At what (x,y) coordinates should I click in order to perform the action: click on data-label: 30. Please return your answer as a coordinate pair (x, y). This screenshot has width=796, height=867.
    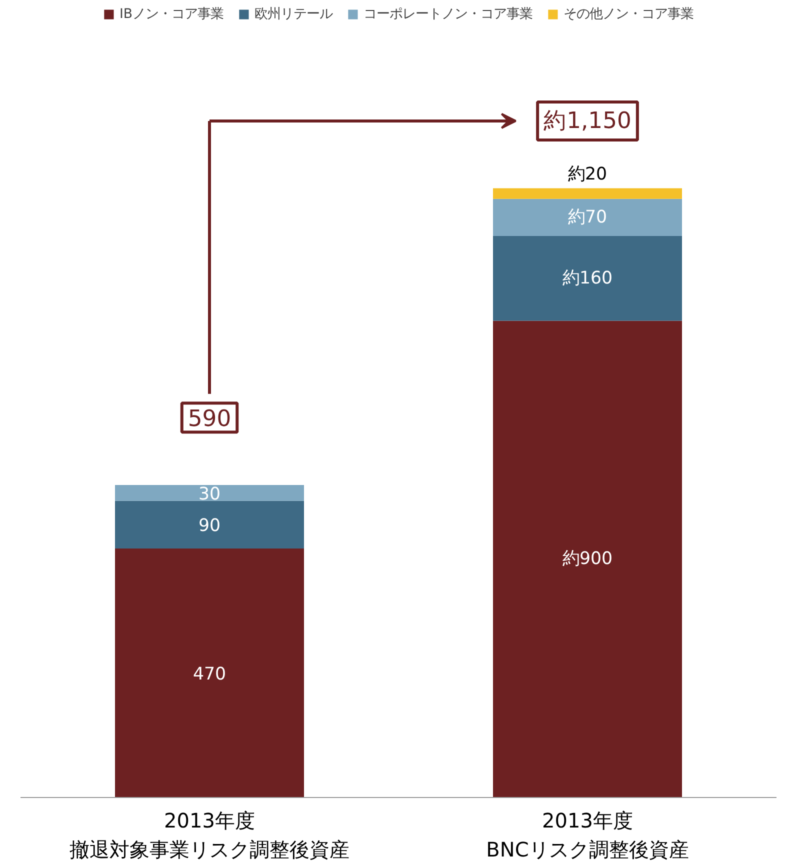
    Looking at the image, I should click on (209, 494).